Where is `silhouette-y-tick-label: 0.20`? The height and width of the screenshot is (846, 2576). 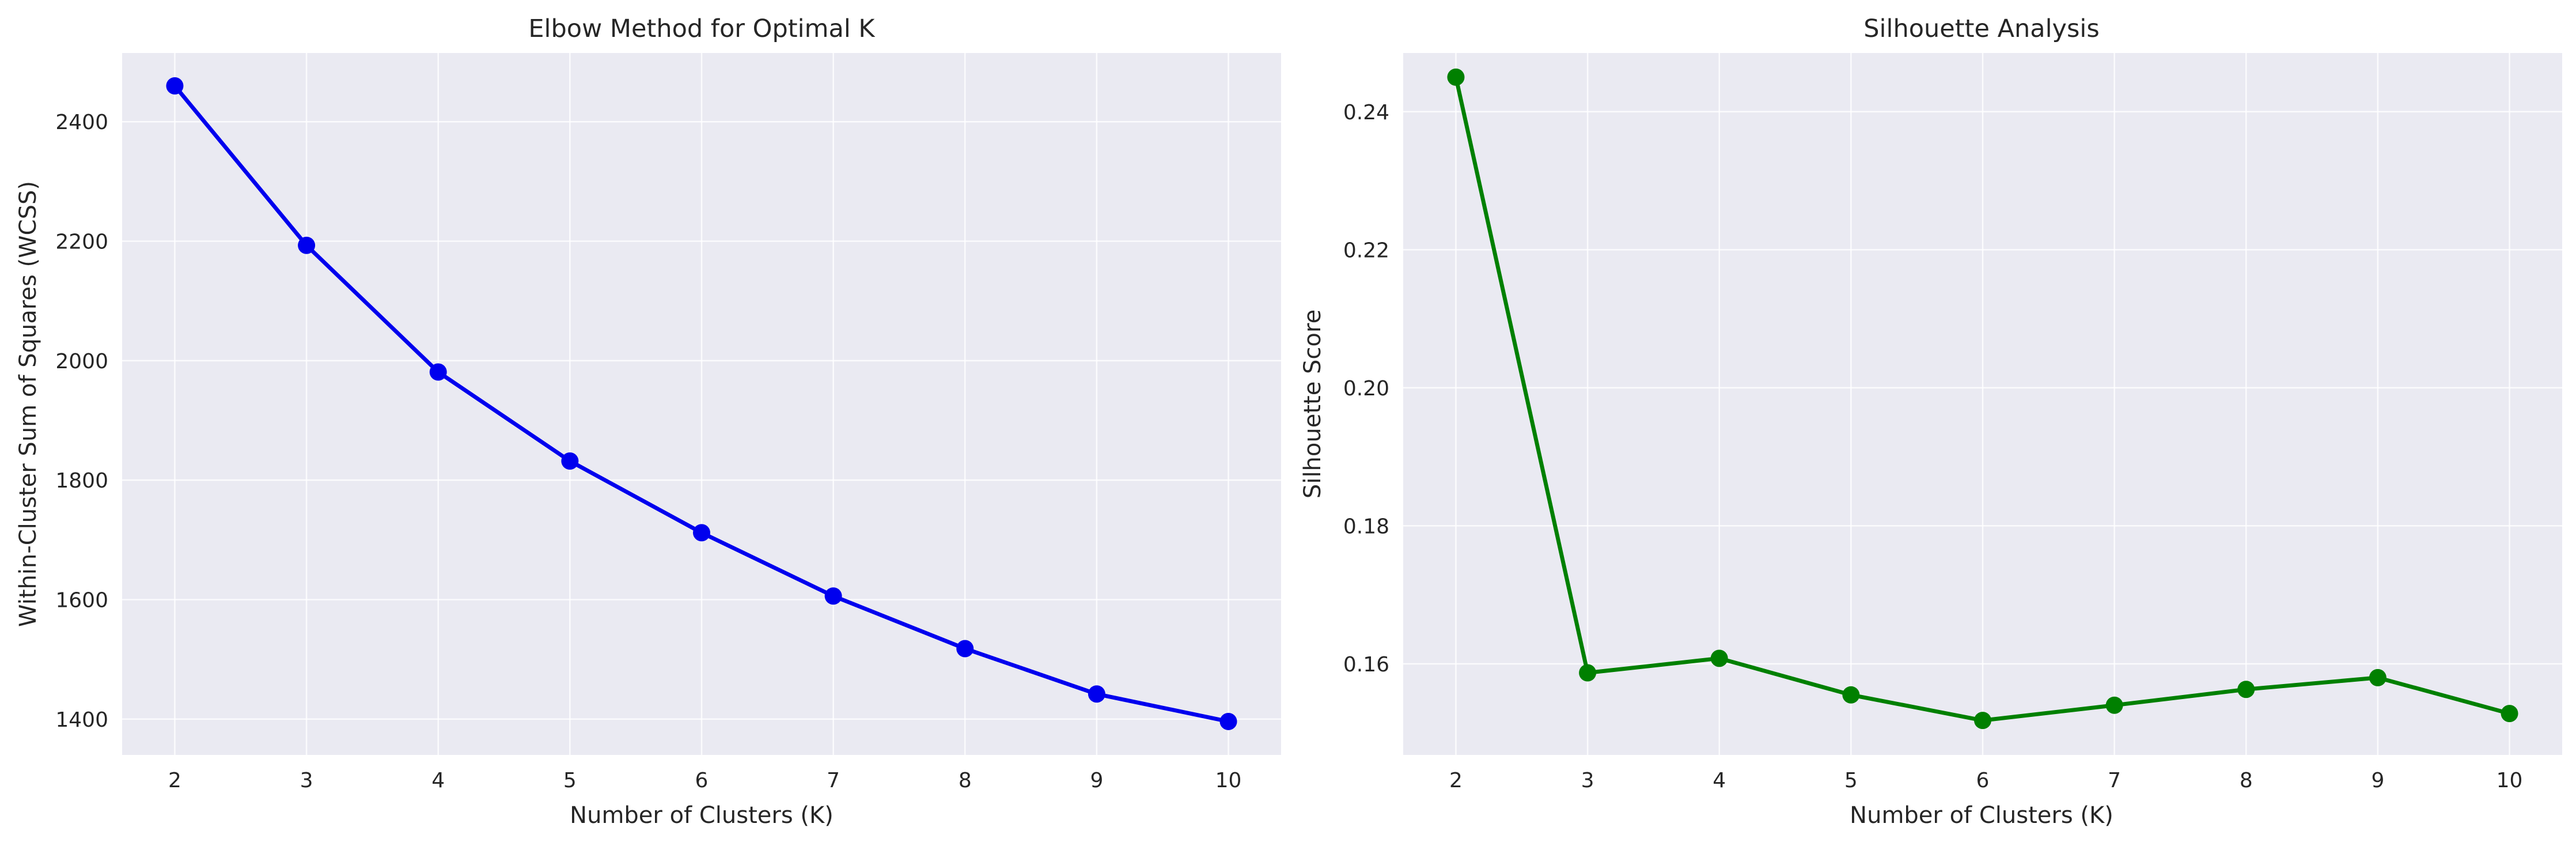 silhouette-y-tick-label: 0.20 is located at coordinates (1366, 389).